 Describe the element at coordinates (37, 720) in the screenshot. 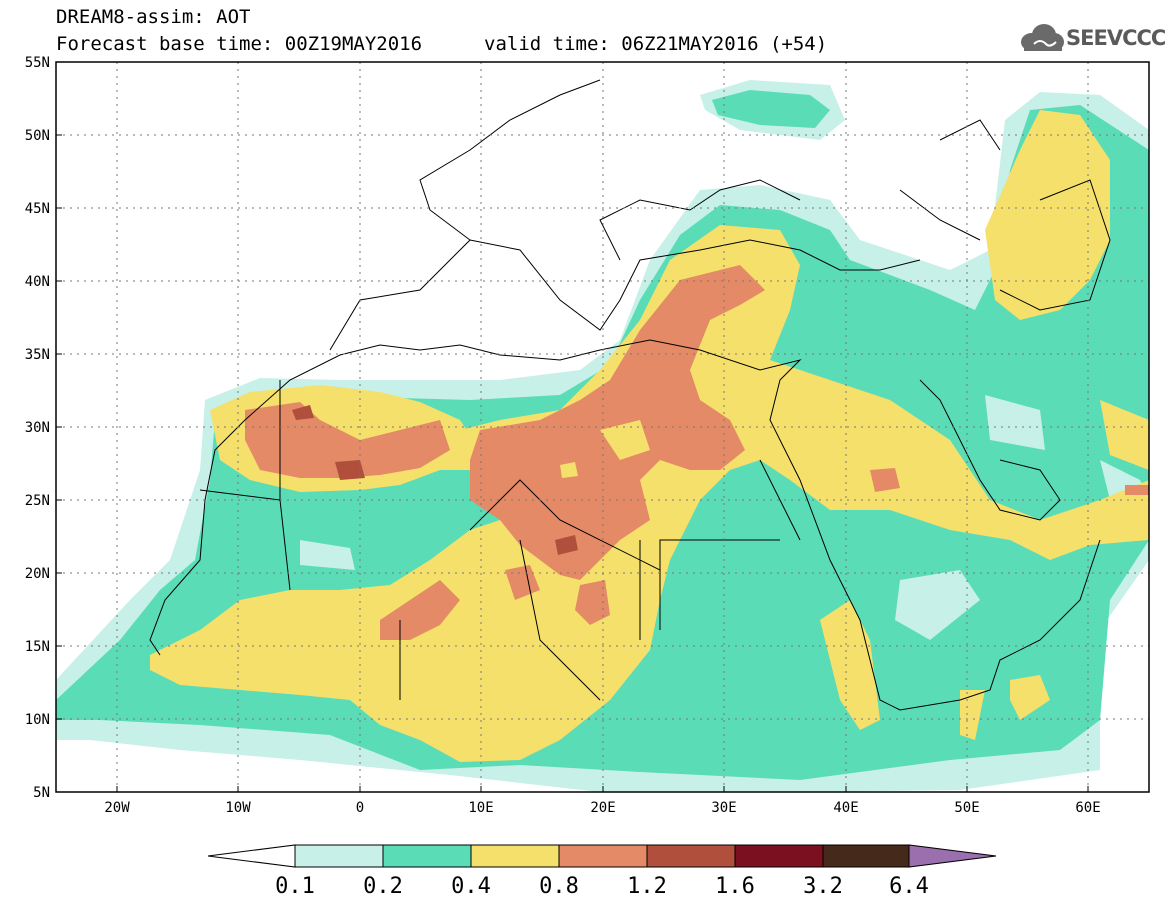

I see `lat-label: 10N` at that location.